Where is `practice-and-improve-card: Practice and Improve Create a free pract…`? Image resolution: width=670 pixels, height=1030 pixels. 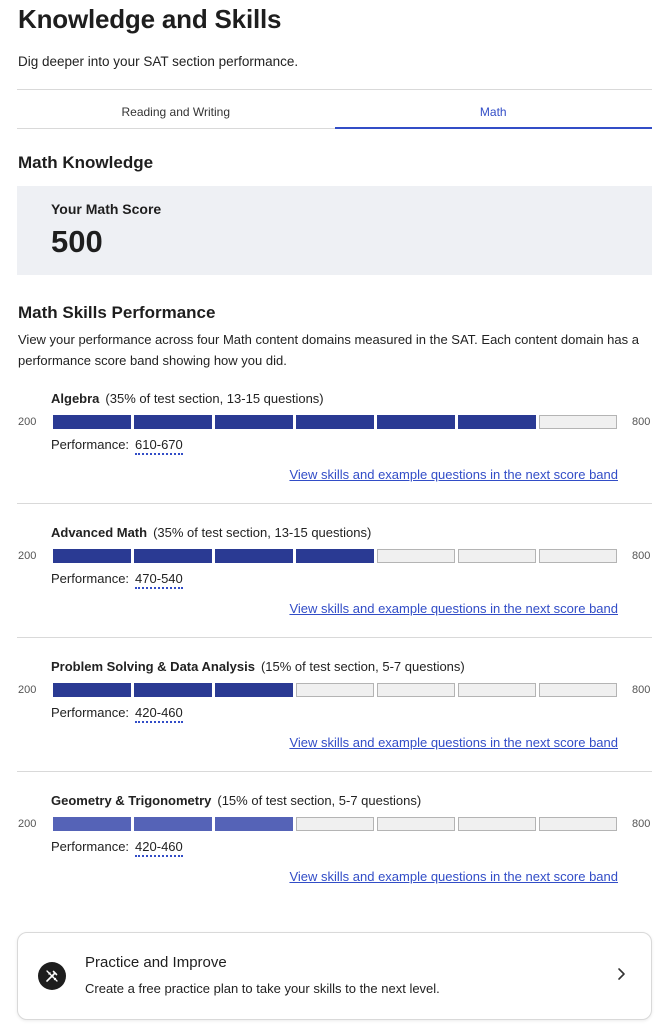 practice-and-improve-card: Practice and Improve Create a free pract… is located at coordinates (334, 976).